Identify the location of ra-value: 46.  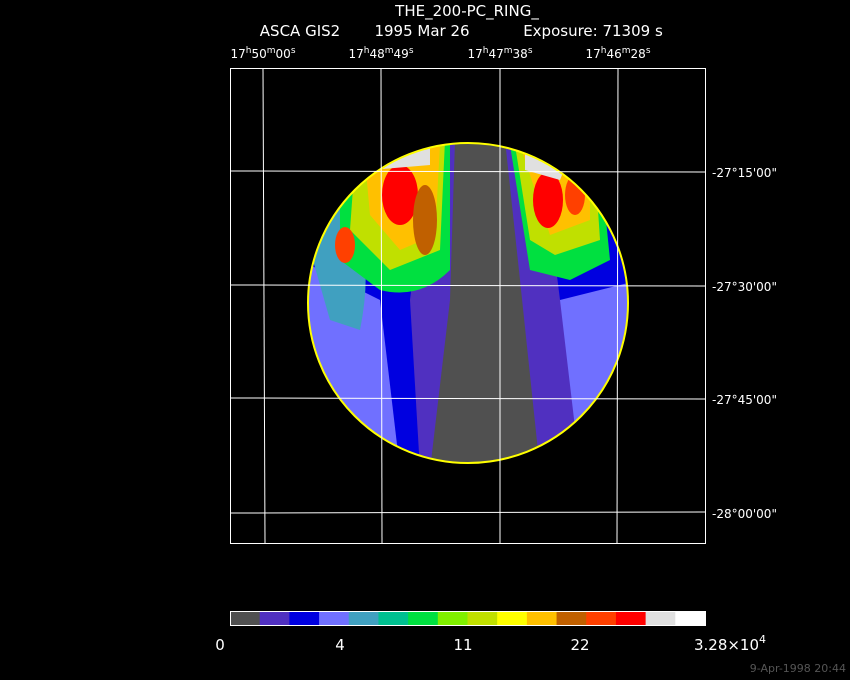
(613, 54).